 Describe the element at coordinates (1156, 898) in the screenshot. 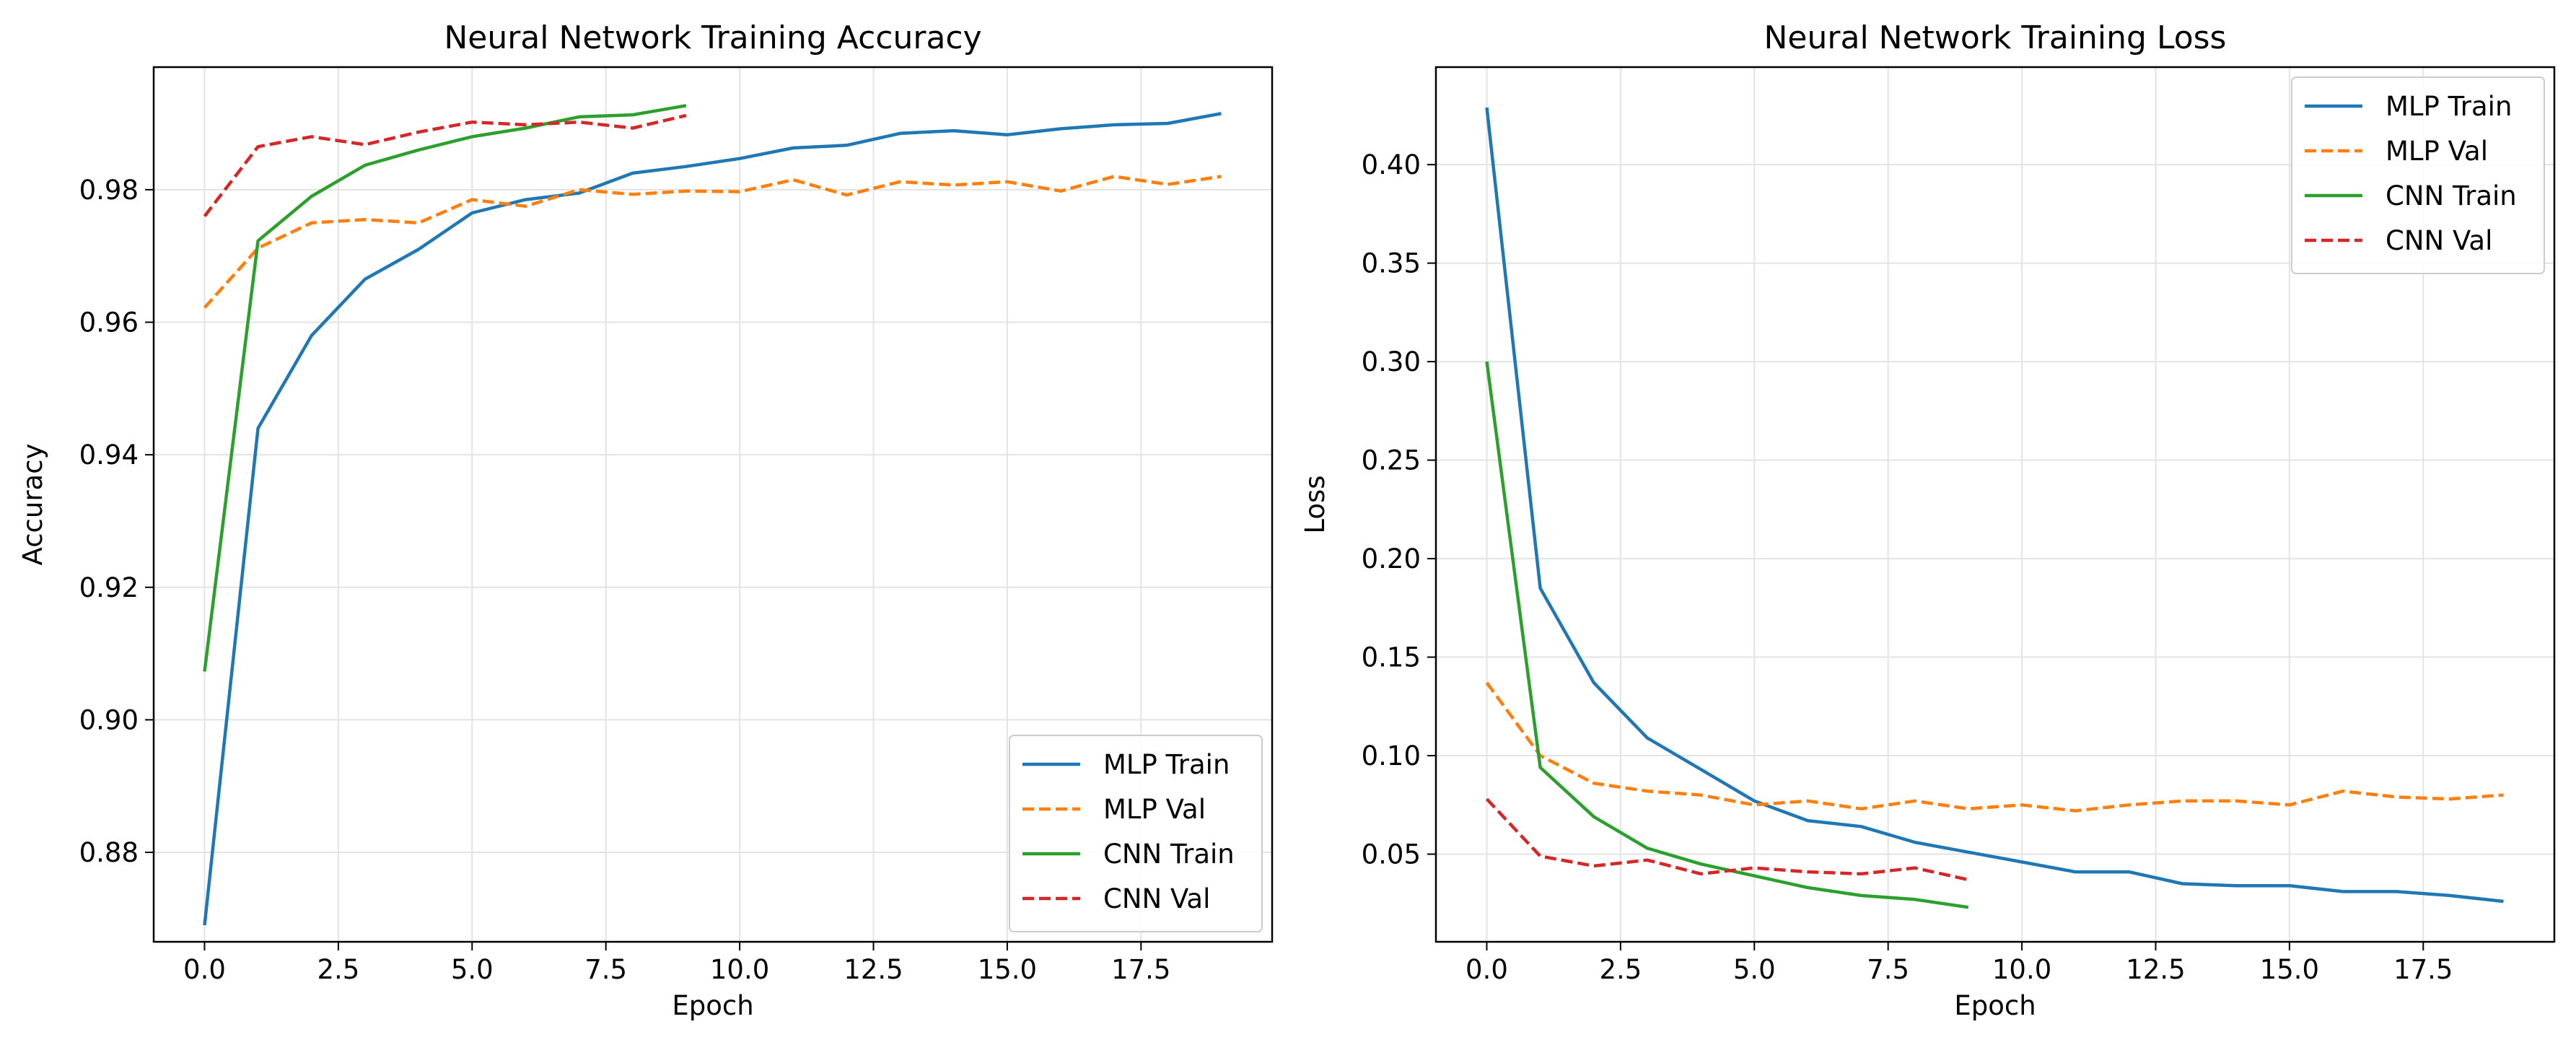

I see `accuracy-legend-label-cnn-val: CNN Val` at that location.